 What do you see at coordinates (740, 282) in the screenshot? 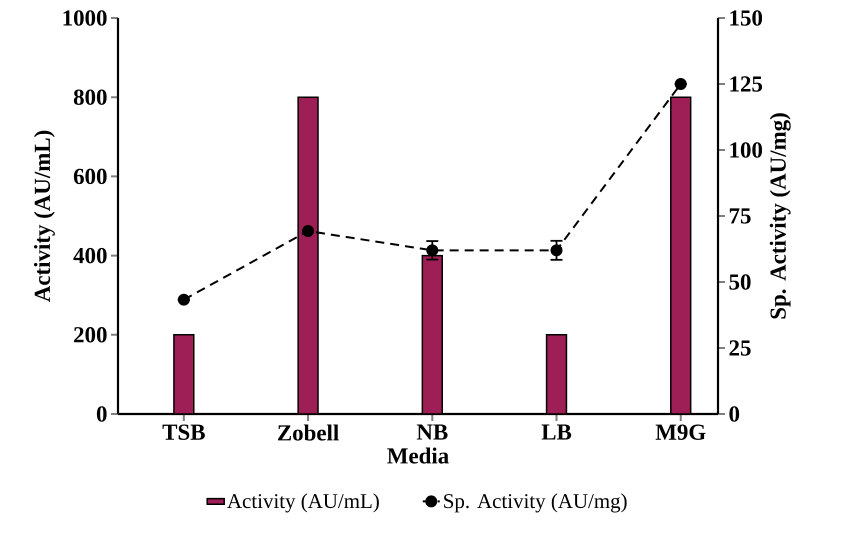
I see `y2-tick-label: 50` at bounding box center [740, 282].